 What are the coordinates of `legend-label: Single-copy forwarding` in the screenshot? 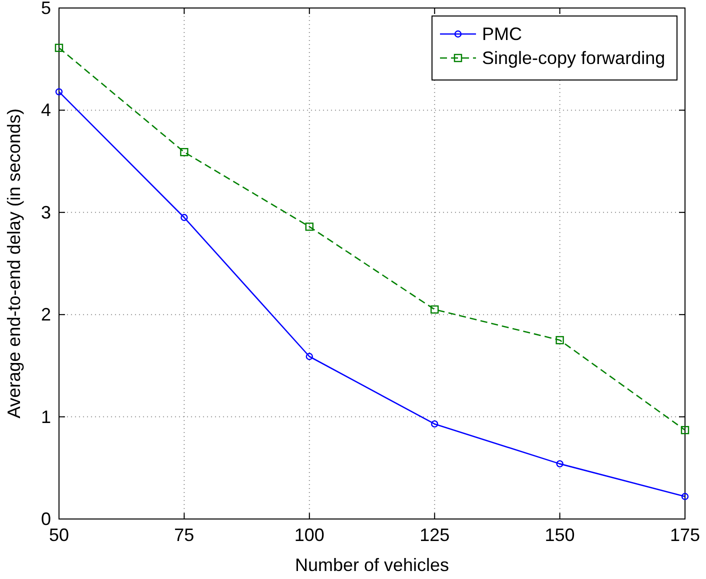 It's located at (574, 58).